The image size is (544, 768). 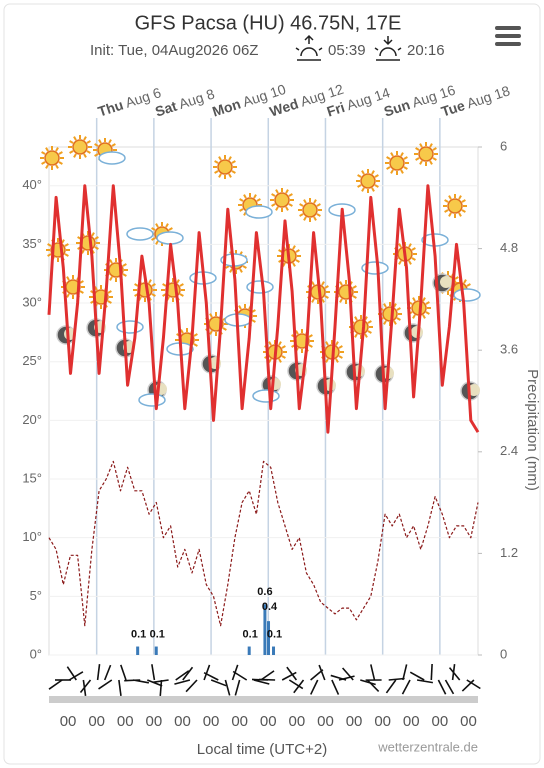 What do you see at coordinates (467, 295) in the screenshot?
I see `cloud-shape` at bounding box center [467, 295].